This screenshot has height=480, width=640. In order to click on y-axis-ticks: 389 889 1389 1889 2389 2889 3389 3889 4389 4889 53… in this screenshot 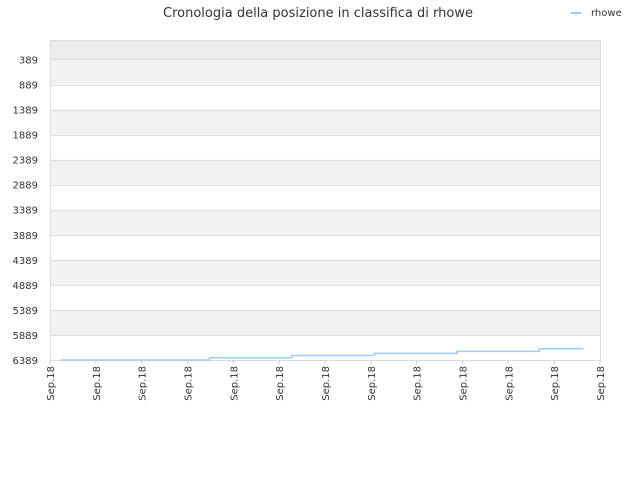, I will do `click(25, 211)`.